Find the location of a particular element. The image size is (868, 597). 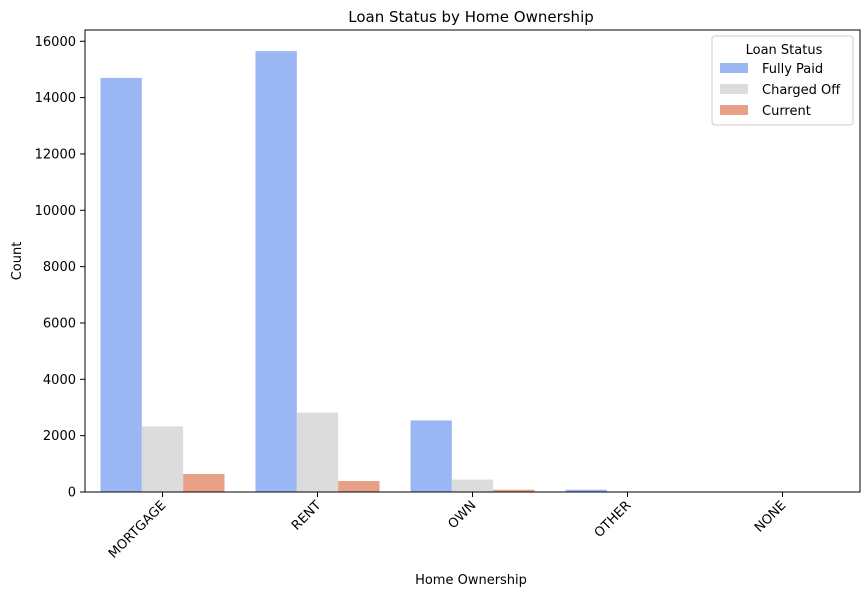

legend: Loan Status Fully Paid Charged Off Current is located at coordinates (782, 80).